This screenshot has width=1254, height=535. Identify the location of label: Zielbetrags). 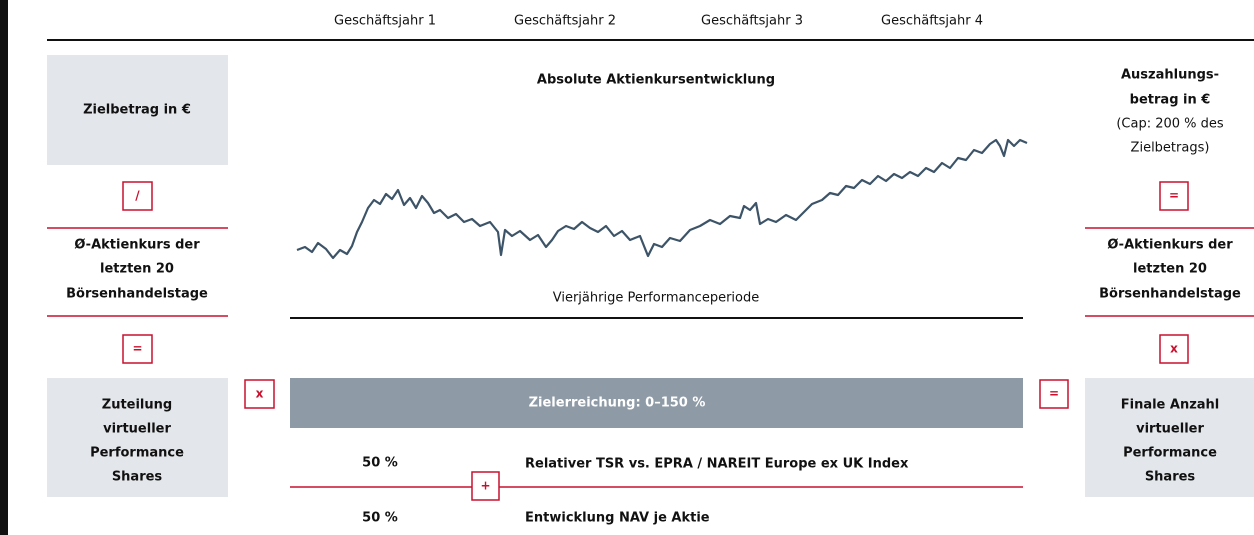
(1170, 148).